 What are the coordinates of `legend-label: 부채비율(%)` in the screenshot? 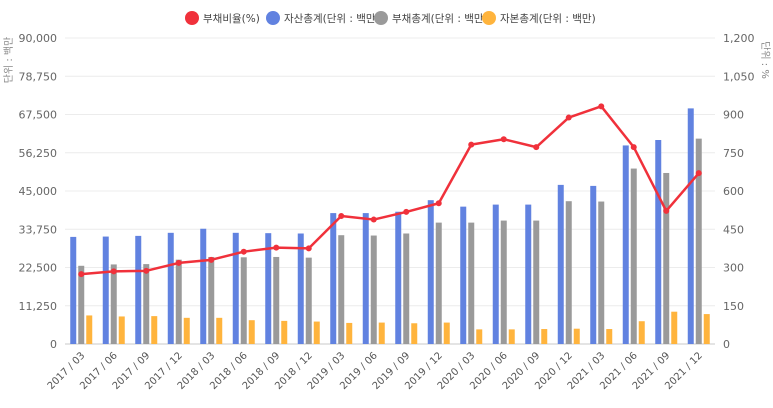 It's located at (231, 19).